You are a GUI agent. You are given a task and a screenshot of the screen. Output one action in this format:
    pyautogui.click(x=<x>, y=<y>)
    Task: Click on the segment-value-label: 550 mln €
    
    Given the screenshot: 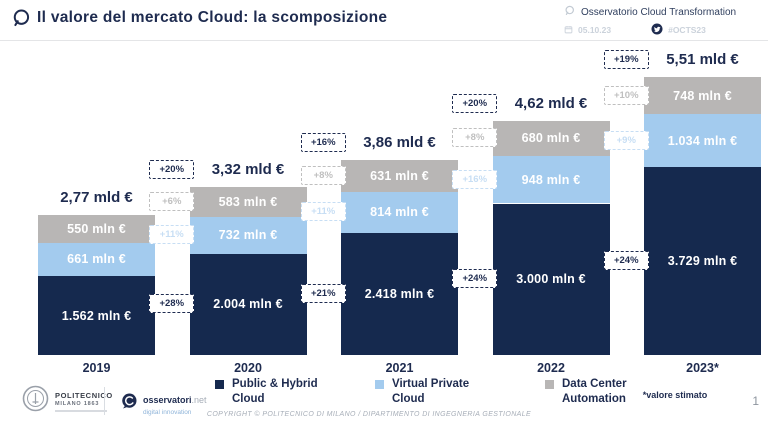 What is the action you would take?
    pyautogui.click(x=96, y=228)
    